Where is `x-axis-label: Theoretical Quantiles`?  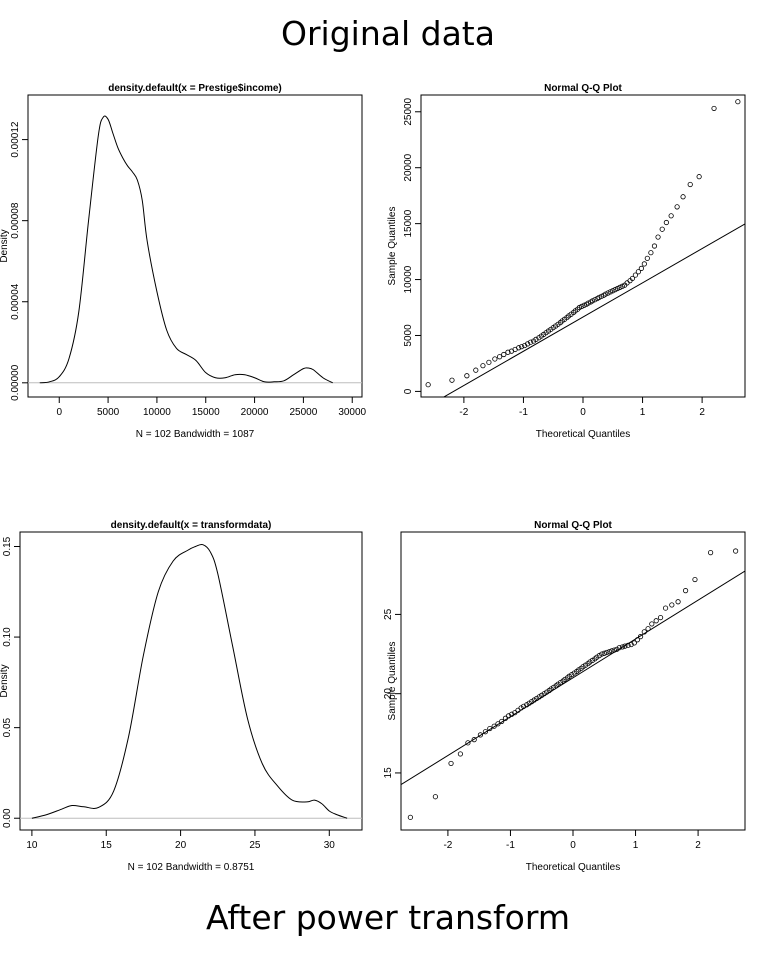
x-axis-label: Theoretical Quantiles is located at coordinates (573, 867).